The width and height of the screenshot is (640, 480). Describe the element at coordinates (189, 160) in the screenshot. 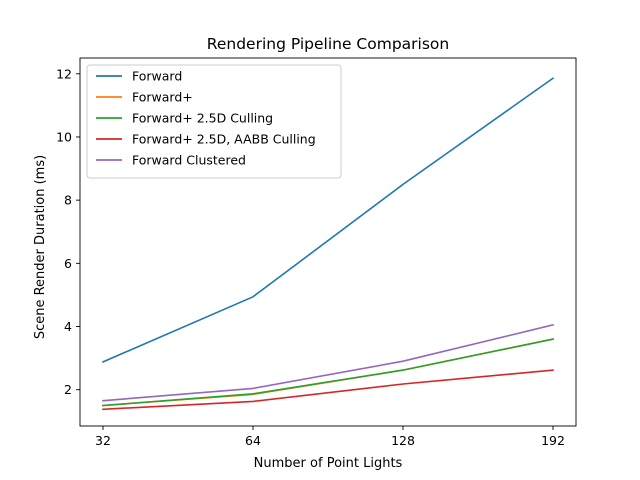

I see `legend-label-4: Forward Clustered` at that location.